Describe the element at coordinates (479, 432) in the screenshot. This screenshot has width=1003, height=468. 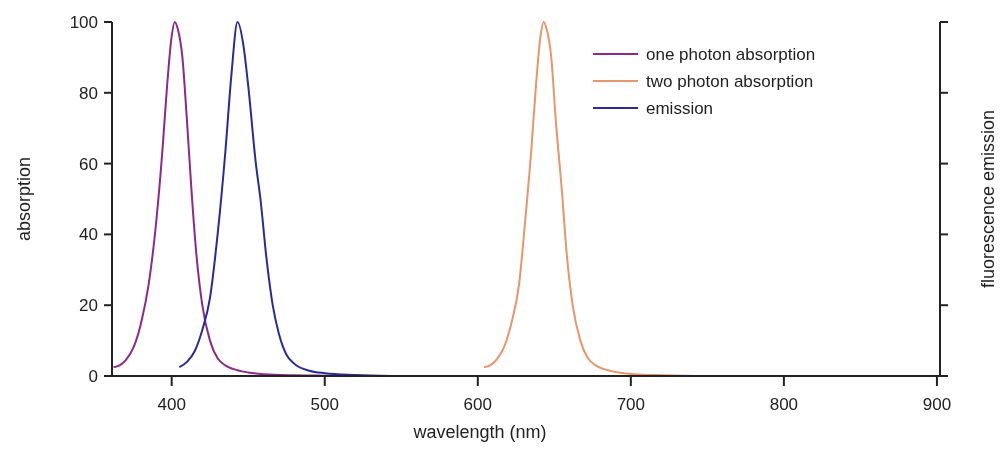
I see `x-axis-title: wavelength (nm)` at that location.